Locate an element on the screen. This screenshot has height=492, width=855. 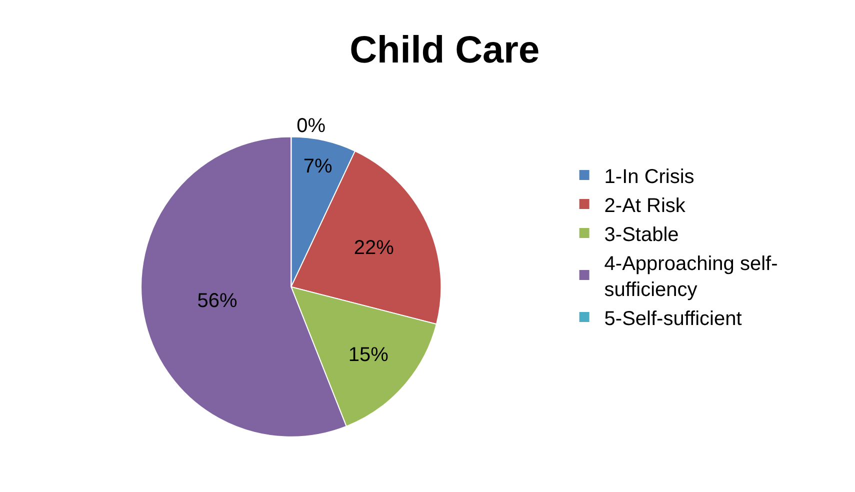
data-label: 15% is located at coordinates (368, 355).